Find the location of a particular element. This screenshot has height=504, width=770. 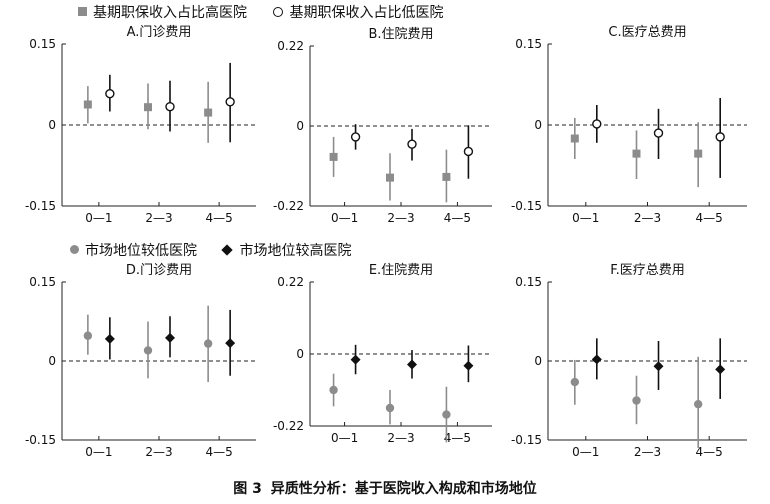

panel-title: C.医疗总费用 is located at coordinates (647, 32).